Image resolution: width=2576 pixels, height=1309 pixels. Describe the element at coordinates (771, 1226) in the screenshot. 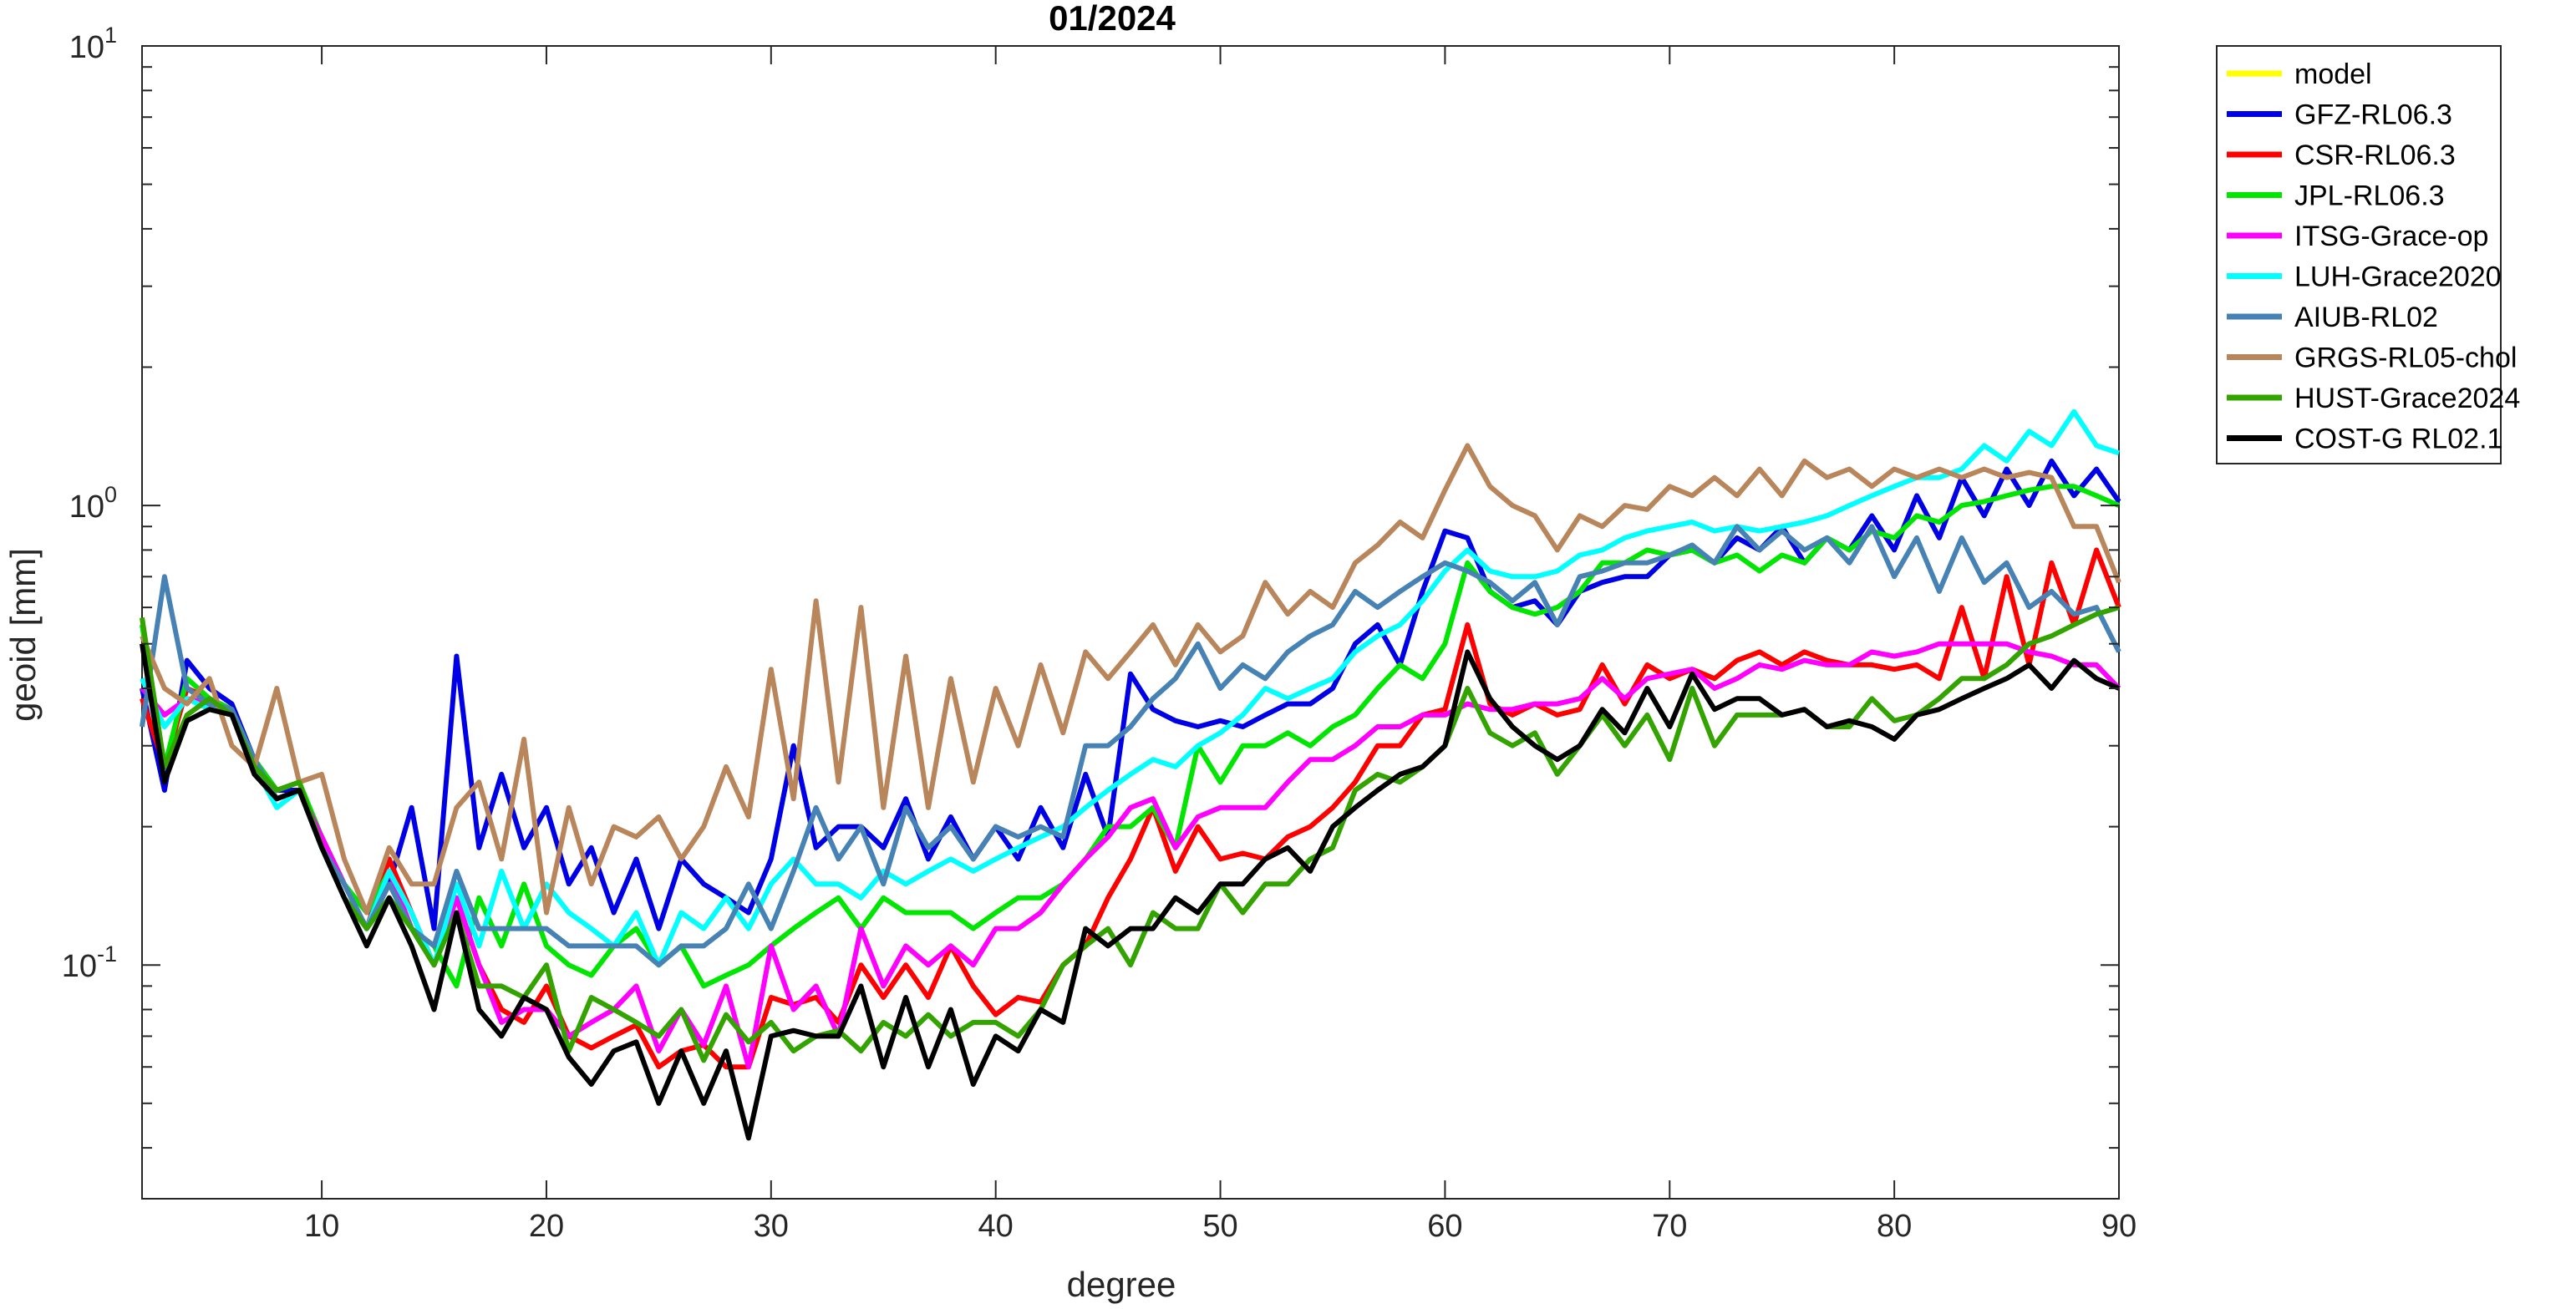

I see `x-tick-label: 30` at that location.